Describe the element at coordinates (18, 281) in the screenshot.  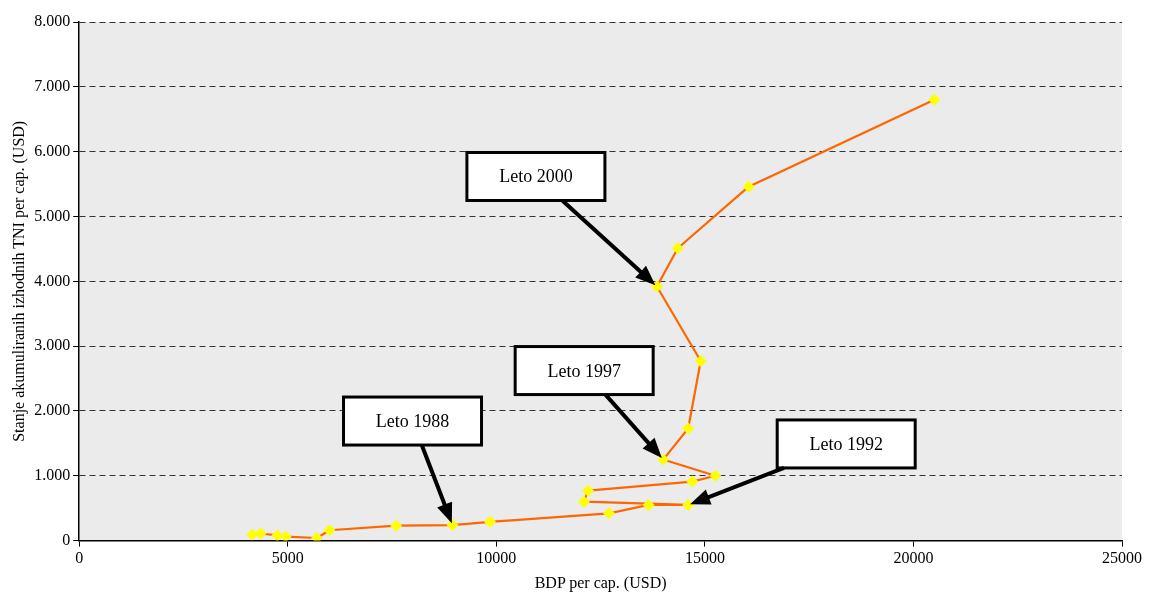
I see `y-axis-title: Stanje akumuliranih izhodnih TNI per cap. (USD)` at that location.